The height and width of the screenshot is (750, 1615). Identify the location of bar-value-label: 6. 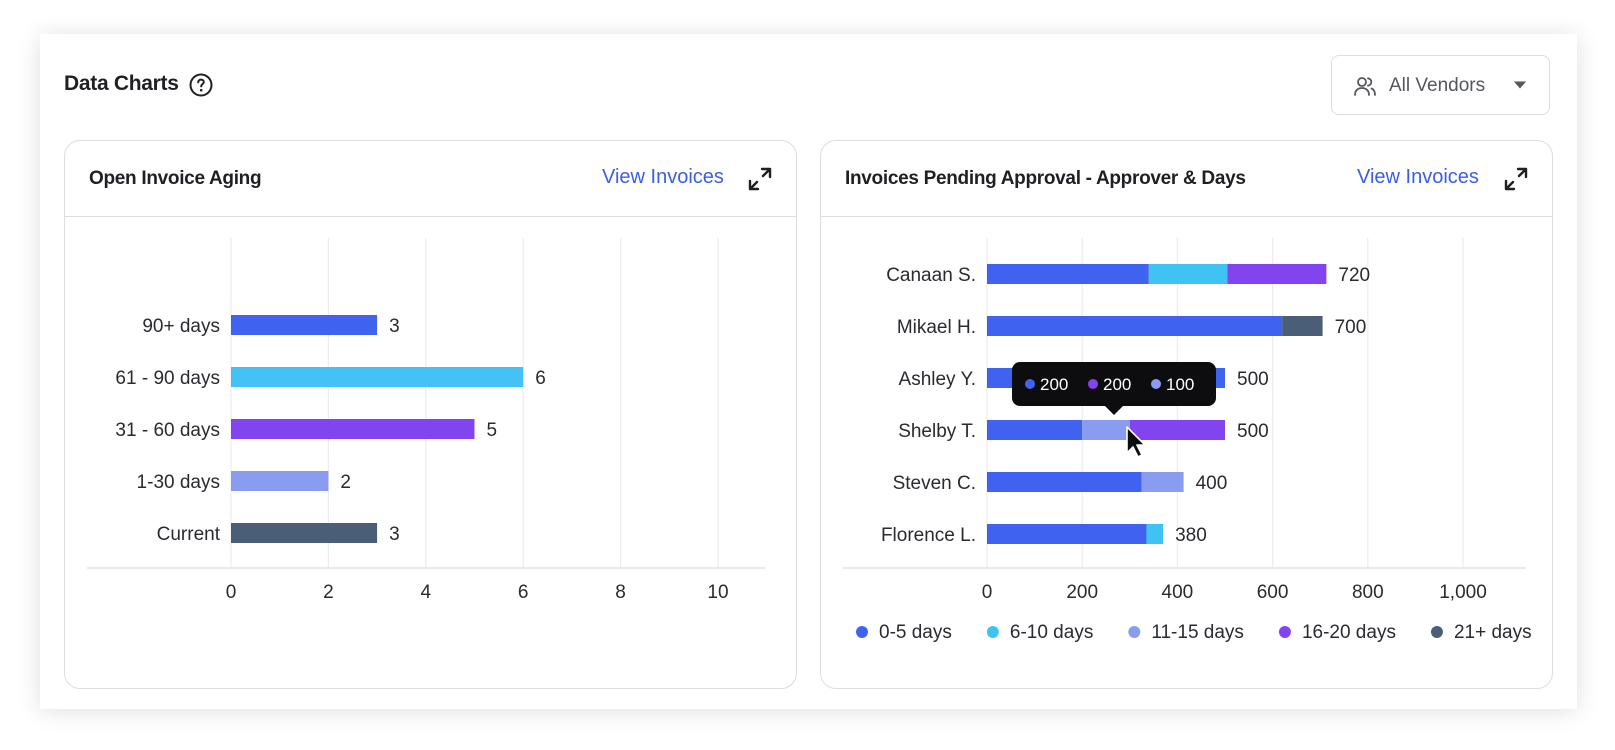
(540, 378).